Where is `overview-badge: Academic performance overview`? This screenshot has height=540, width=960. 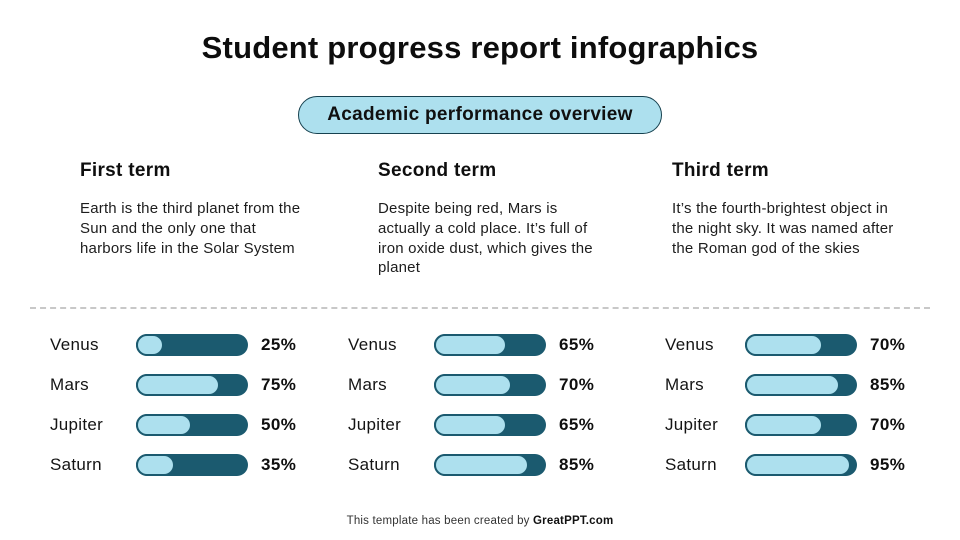
overview-badge: Academic performance overview is located at coordinates (480, 115).